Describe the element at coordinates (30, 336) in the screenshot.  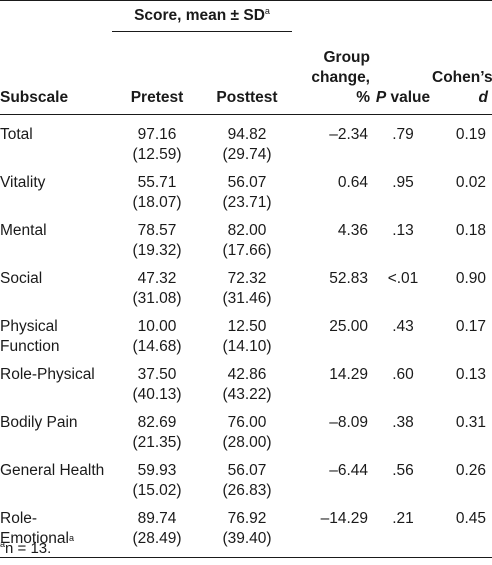
I see `subscale-cell: Physical Function` at that location.